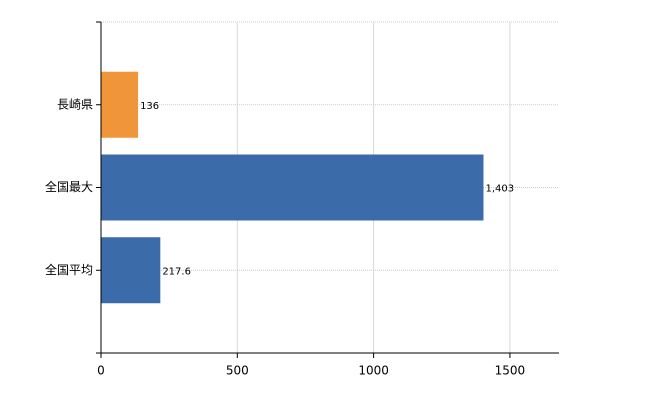 This screenshot has height=400, width=650. I want to click on x-tick-label: 500, so click(237, 371).